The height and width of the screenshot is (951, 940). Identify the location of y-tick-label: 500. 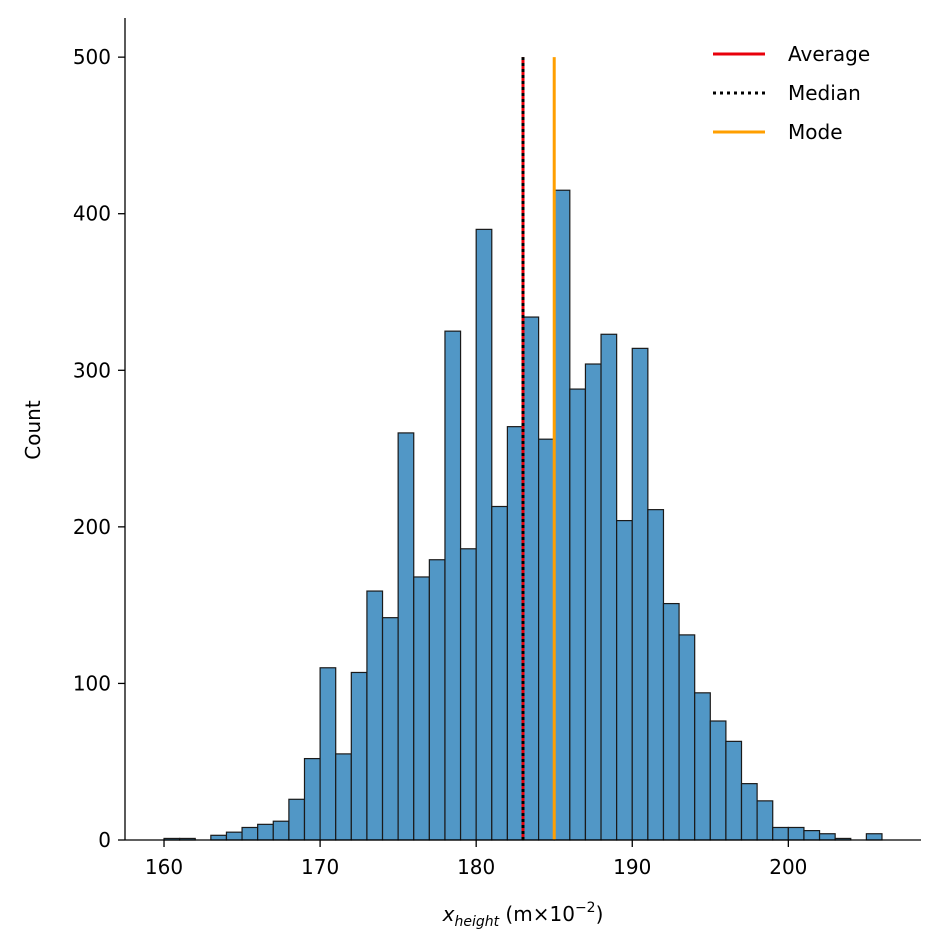
(92, 57).